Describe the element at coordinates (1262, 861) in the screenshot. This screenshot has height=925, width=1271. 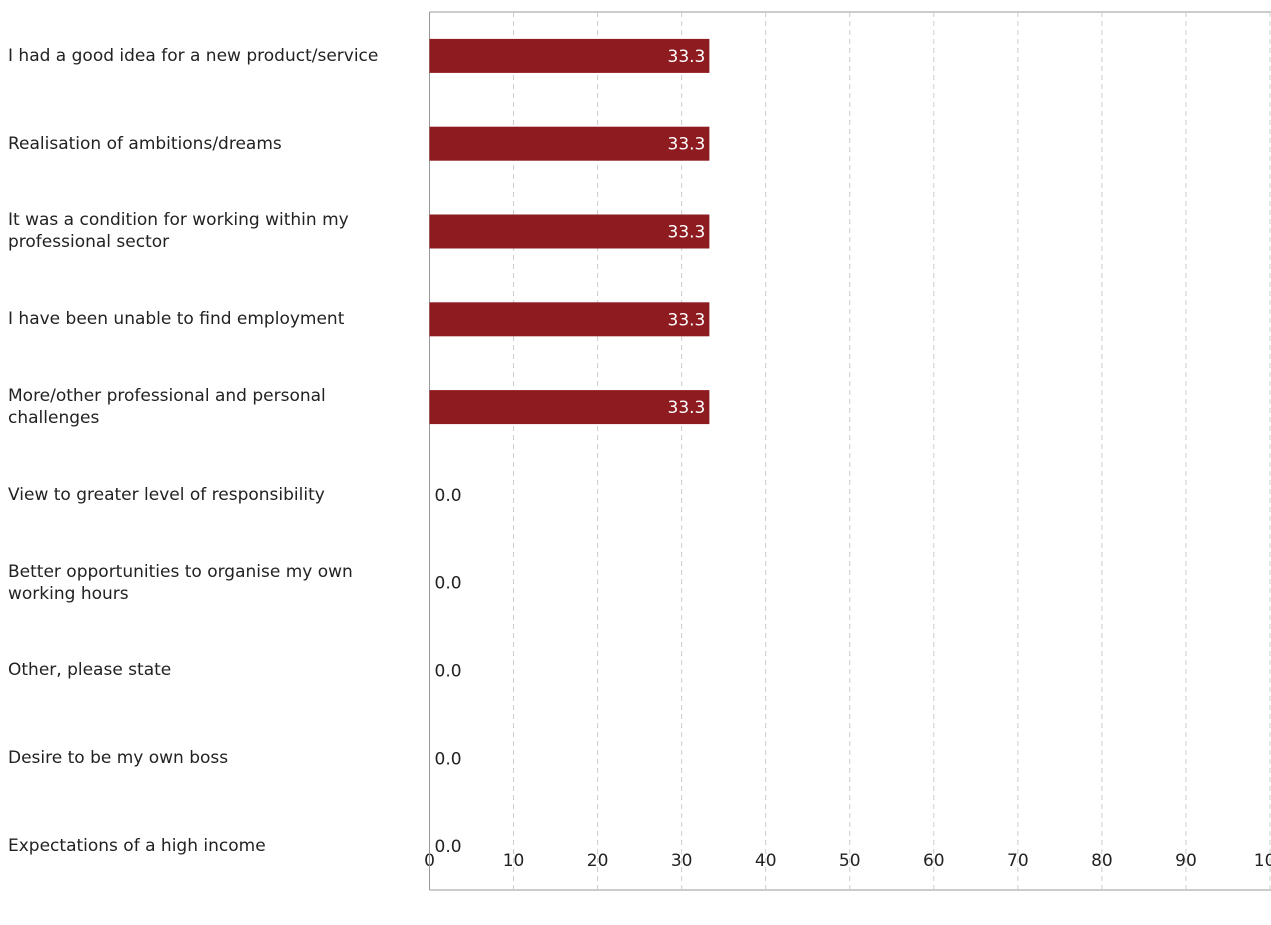
I see `x-tick-label: 100` at that location.